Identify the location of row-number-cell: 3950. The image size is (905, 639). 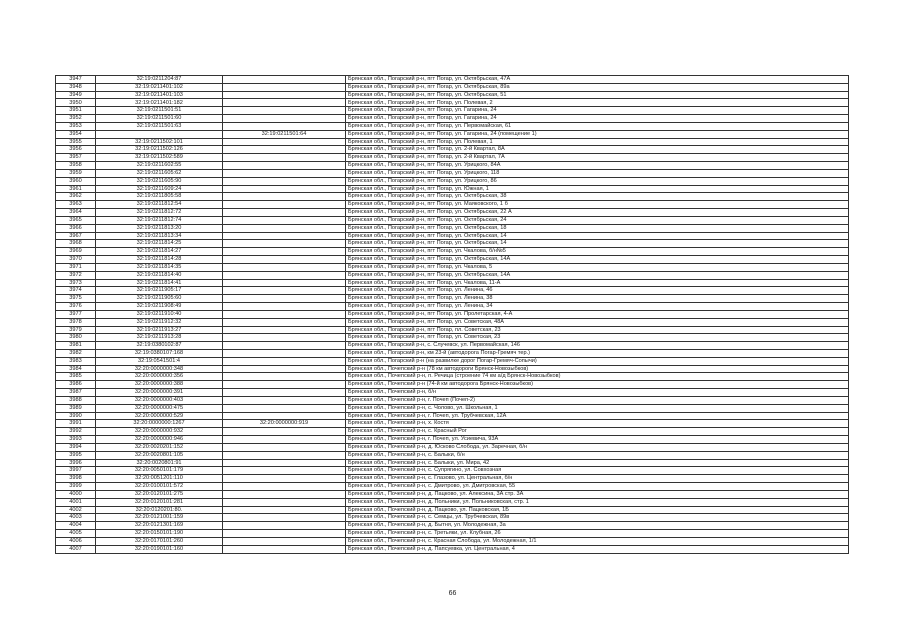
(75, 103).